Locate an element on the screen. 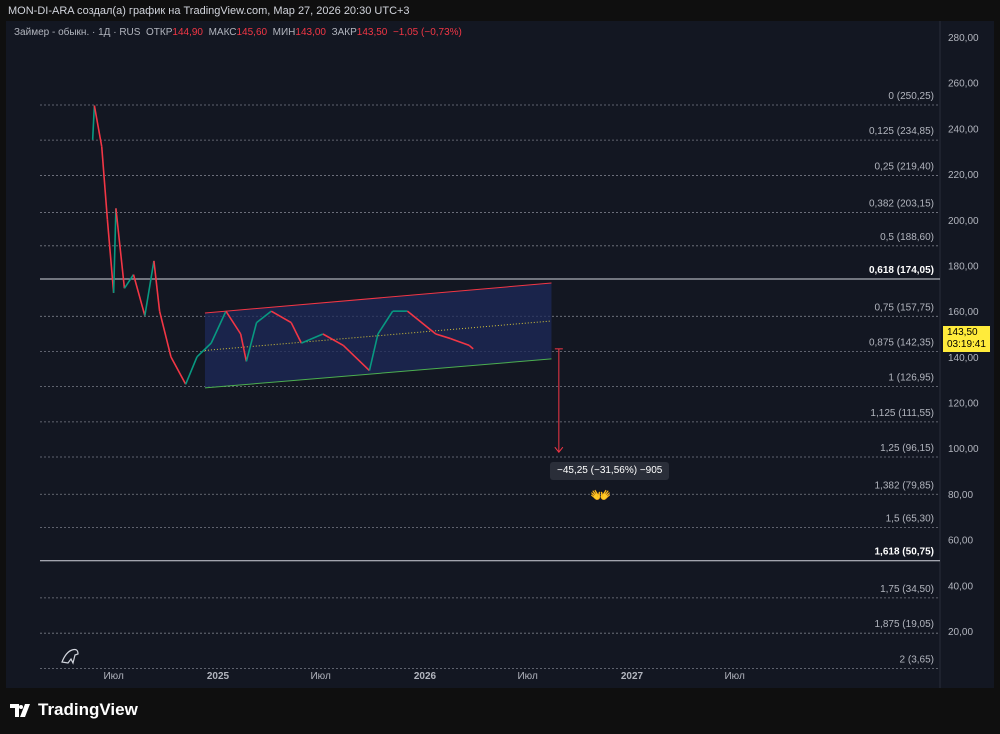  price-tag-countdown: 03:19:41 is located at coordinates (966, 344).